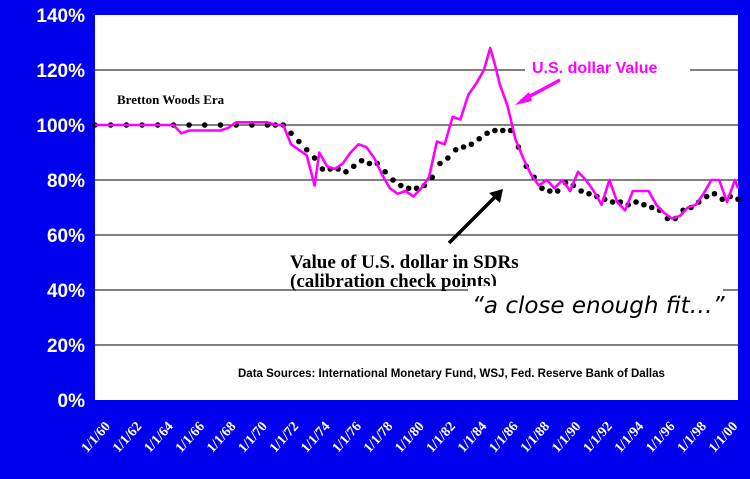  I want to click on y-tick-label: 40%, so click(66, 291).